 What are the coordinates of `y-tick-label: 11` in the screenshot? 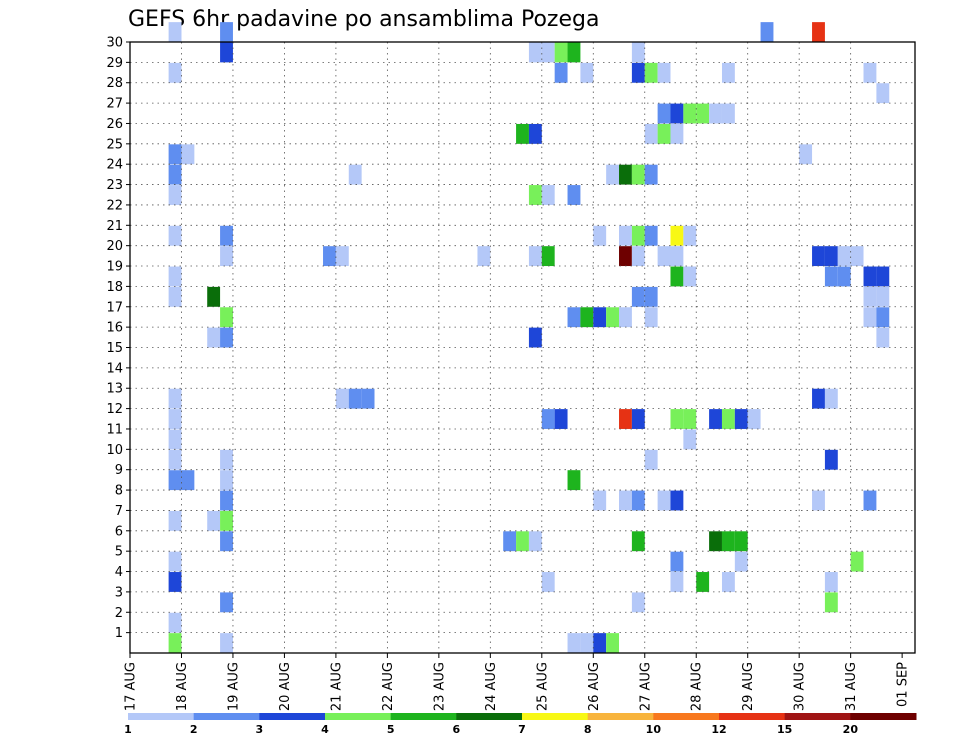 It's located at (114, 429).